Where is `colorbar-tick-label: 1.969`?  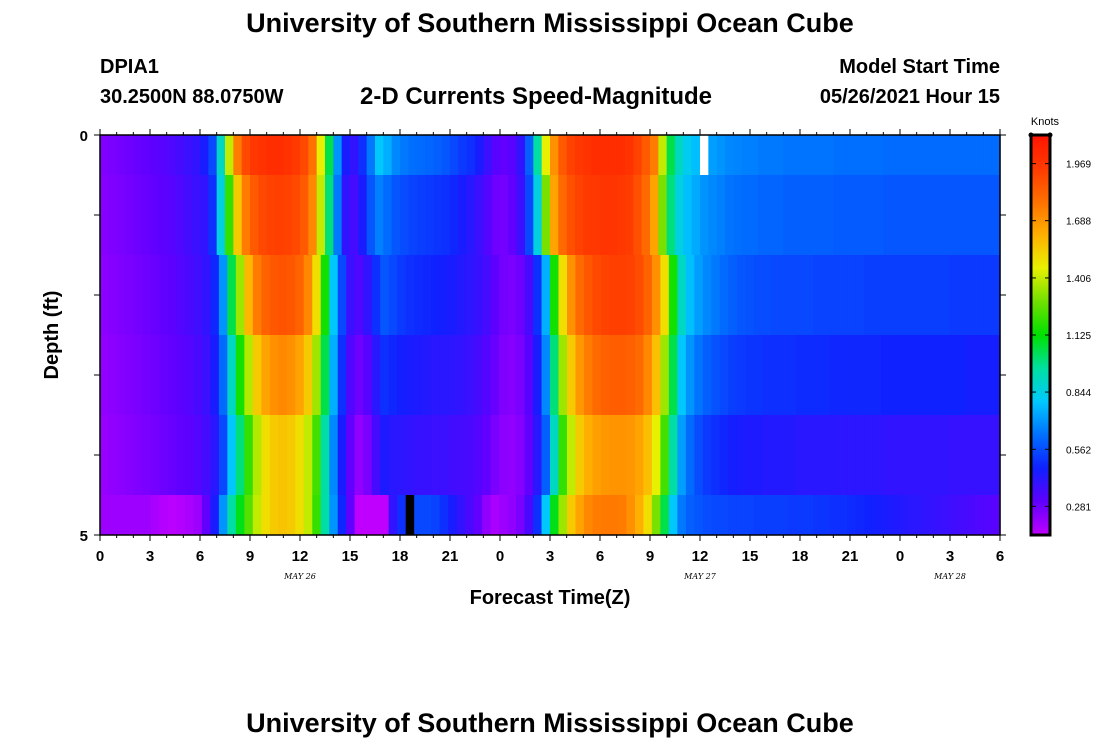 colorbar-tick-label: 1.969 is located at coordinates (1078, 165).